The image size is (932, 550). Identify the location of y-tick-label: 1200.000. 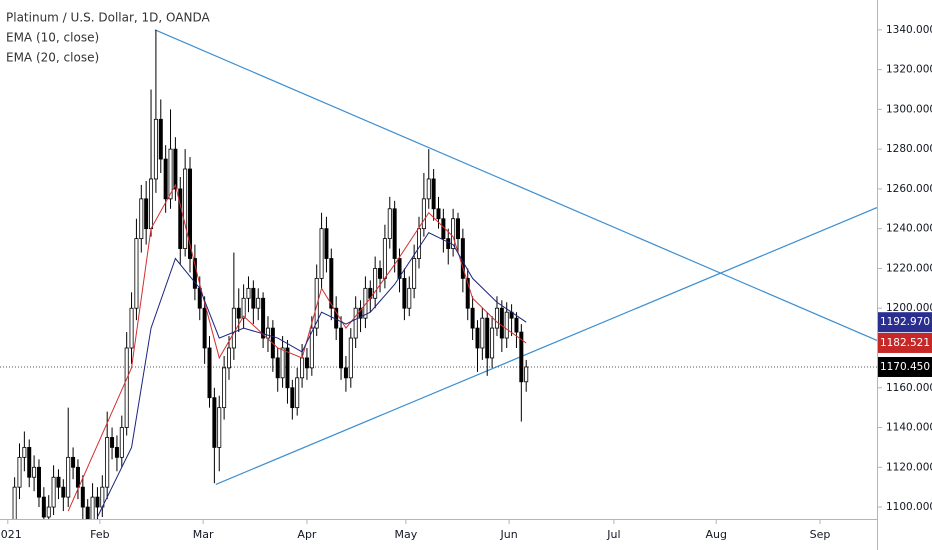
(909, 308).